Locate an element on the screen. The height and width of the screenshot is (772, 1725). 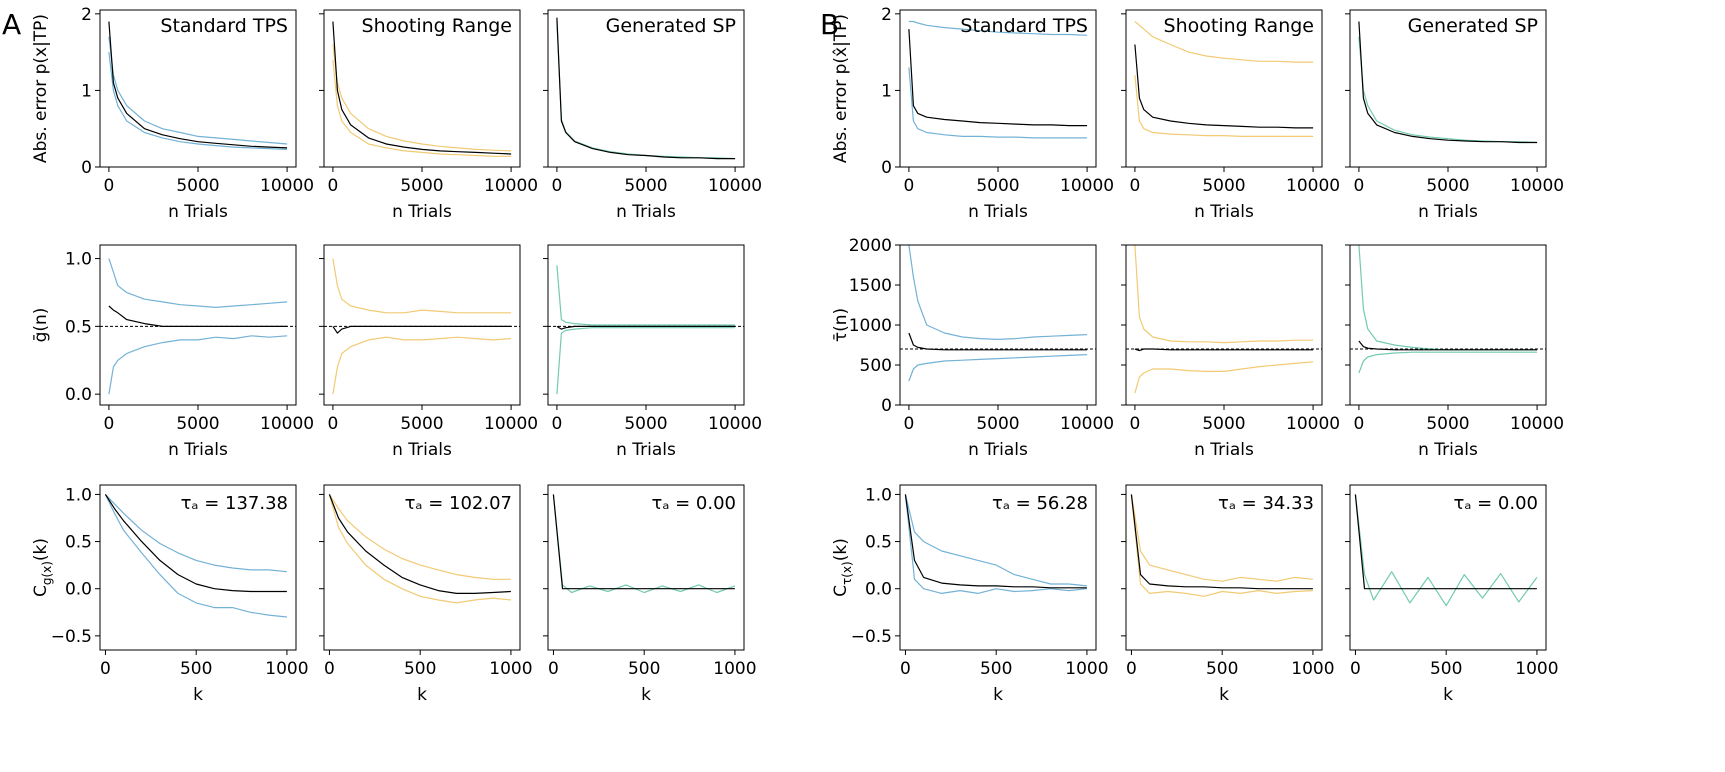
subplot-title: Generated SP is located at coordinates (1473, 26).